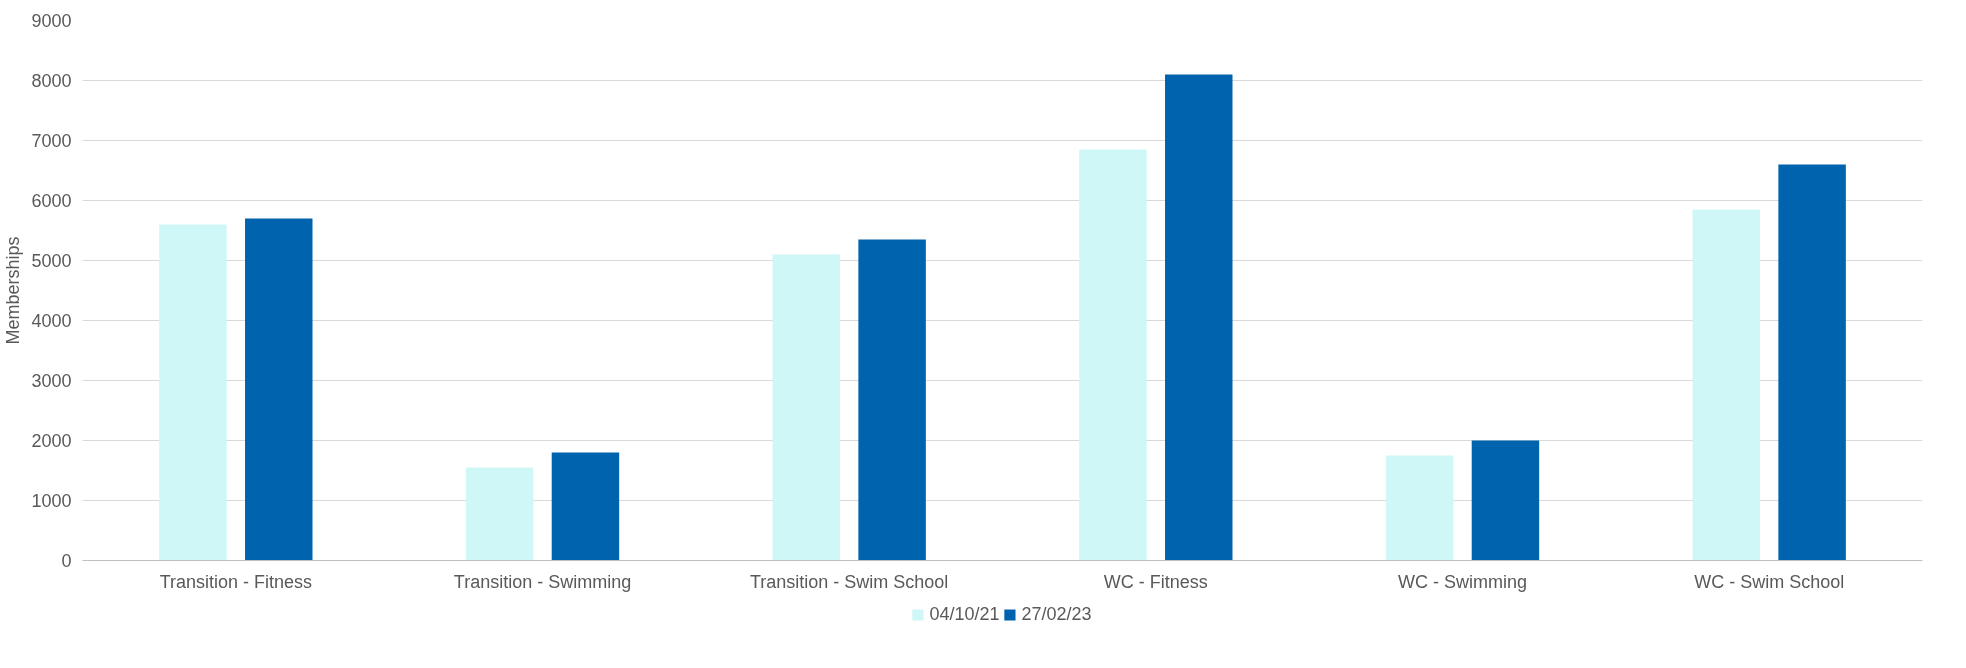 This screenshot has width=1966, height=668. What do you see at coordinates (964, 614) in the screenshot?
I see `legend-label: 04/10/21` at bounding box center [964, 614].